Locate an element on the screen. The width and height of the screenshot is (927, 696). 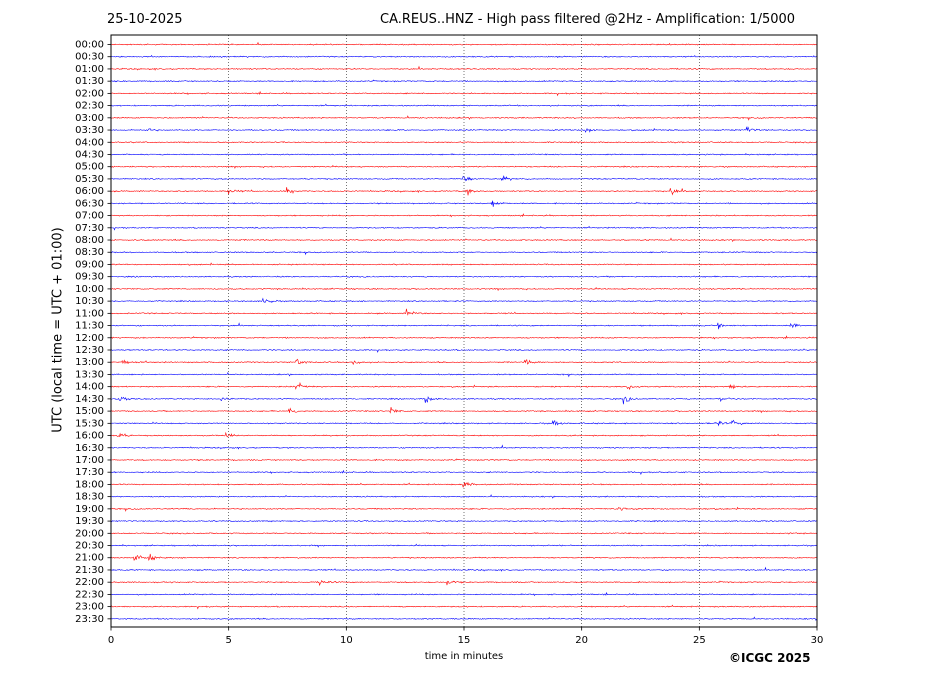
y-tick-label: 06:00 is located at coordinates (89, 191).